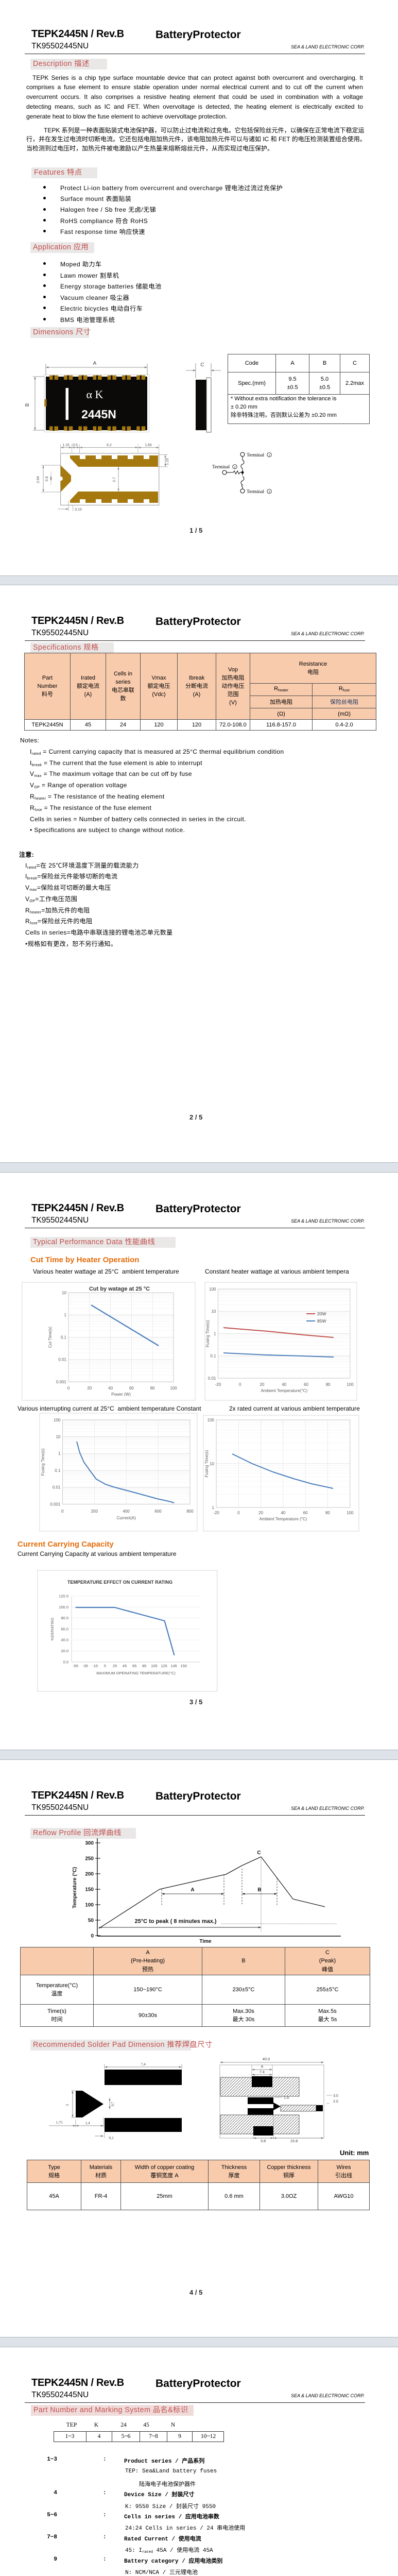 The image size is (398, 2576). I want to click on svg-text: Cut Time(s), so click(50, 1337).